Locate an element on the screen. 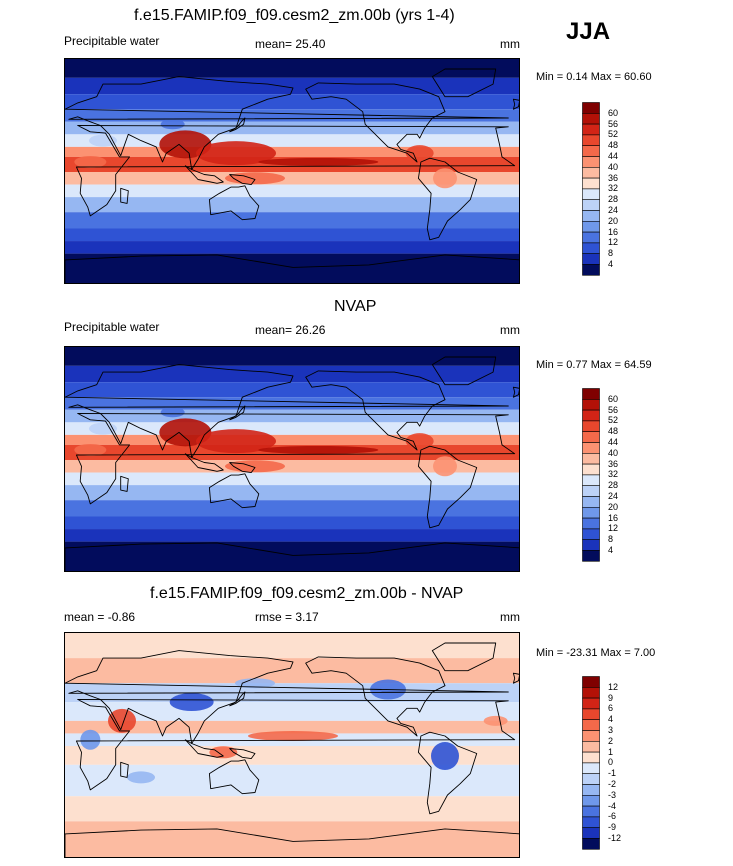 This screenshot has width=733, height=866. colorbar-tick-label: 1 is located at coordinates (611, 751).